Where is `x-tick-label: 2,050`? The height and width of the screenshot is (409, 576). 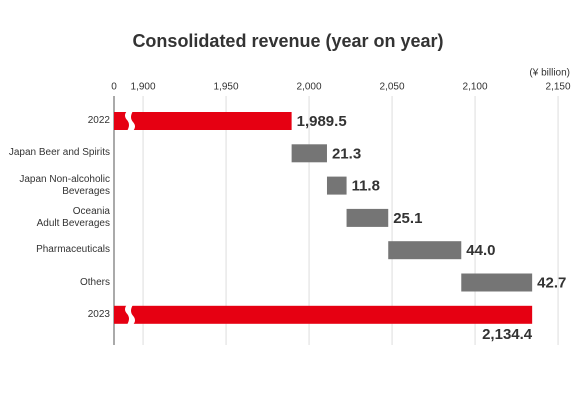
x-tick-label: 2,050 is located at coordinates (392, 87).